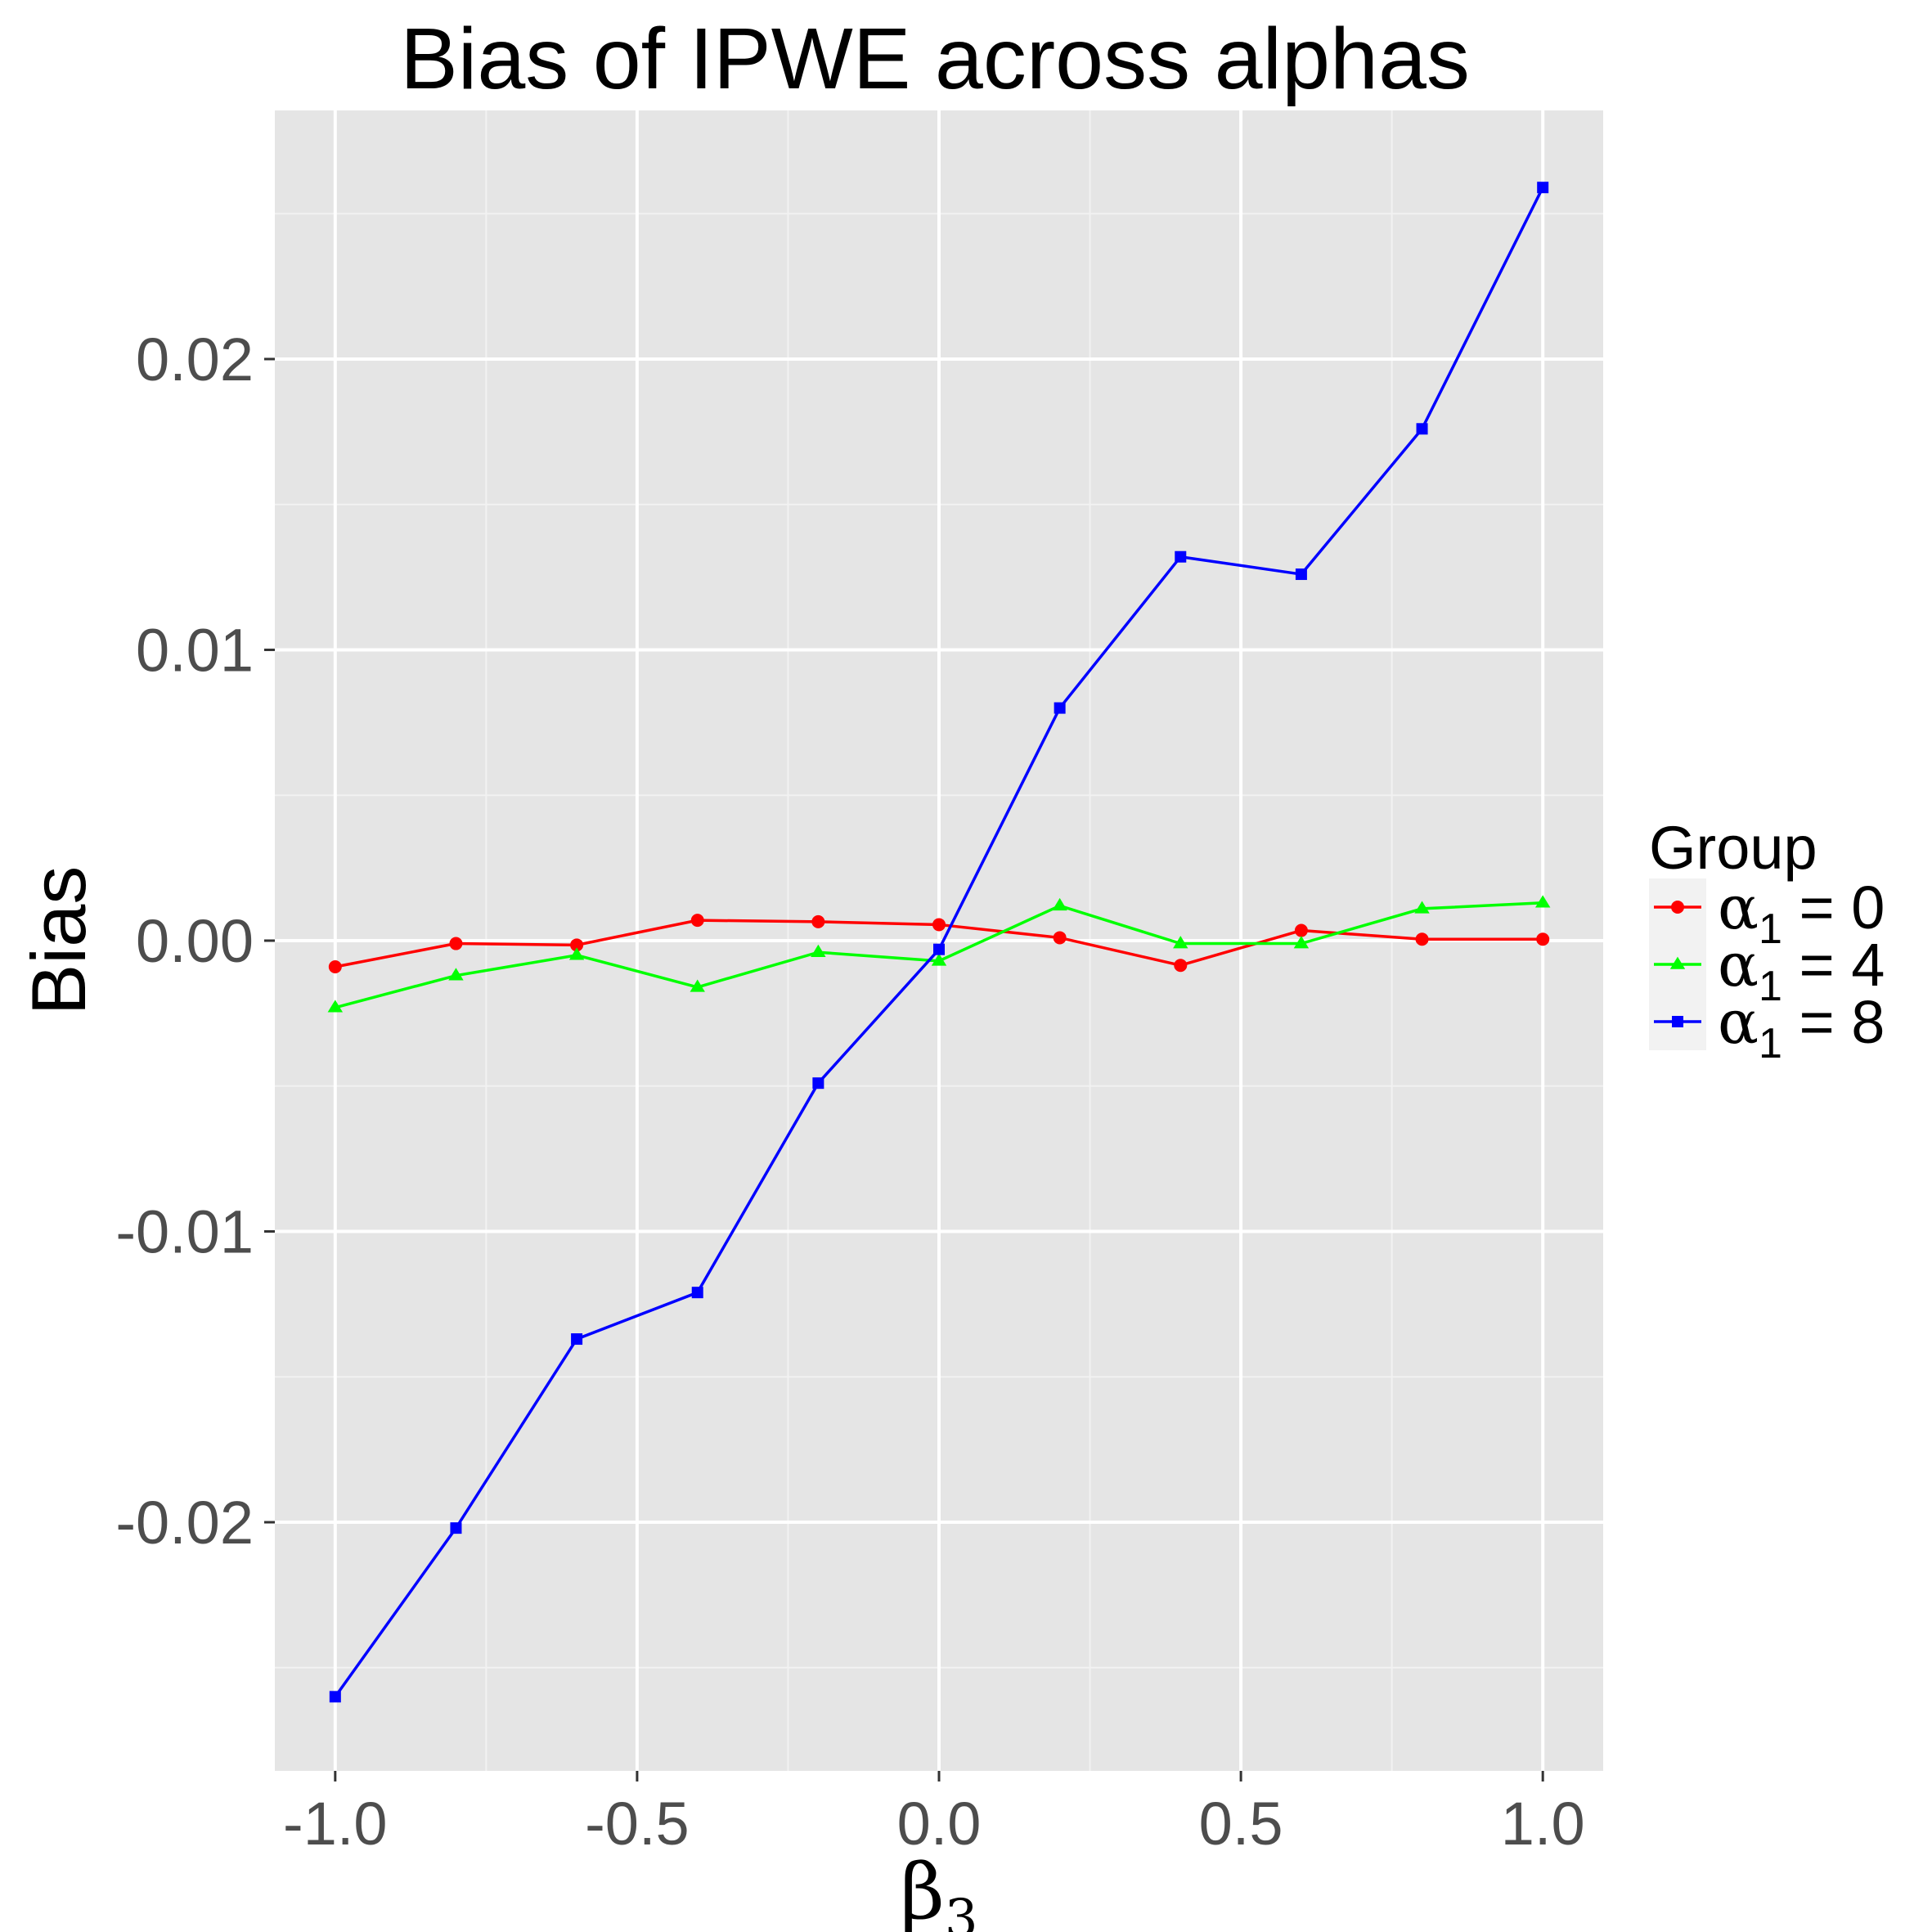  What do you see at coordinates (1733, 848) in the screenshot?
I see `legend-title: Group` at bounding box center [1733, 848].